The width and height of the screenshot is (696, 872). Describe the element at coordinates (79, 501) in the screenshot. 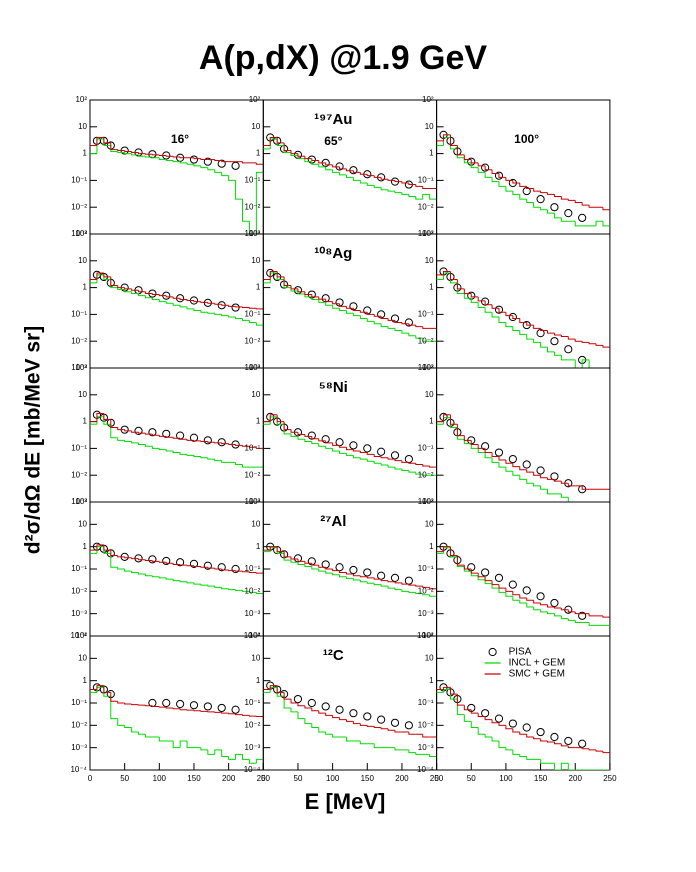

I see `y-tick-label: 10⁻³` at that location.